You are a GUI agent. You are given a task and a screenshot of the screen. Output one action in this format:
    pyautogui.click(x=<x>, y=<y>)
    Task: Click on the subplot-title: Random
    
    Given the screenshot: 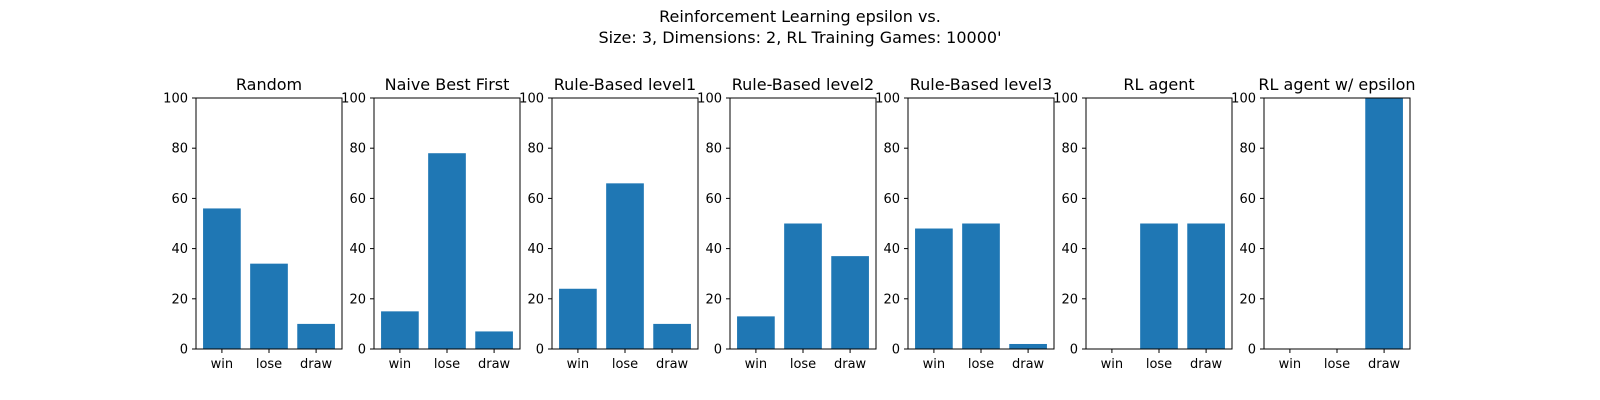 What is the action you would take?
    pyautogui.click(x=269, y=84)
    